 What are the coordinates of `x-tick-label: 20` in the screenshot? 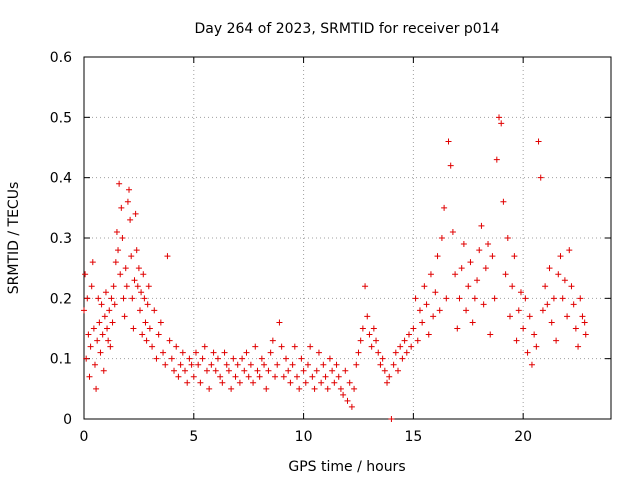 It's located at (523, 437).